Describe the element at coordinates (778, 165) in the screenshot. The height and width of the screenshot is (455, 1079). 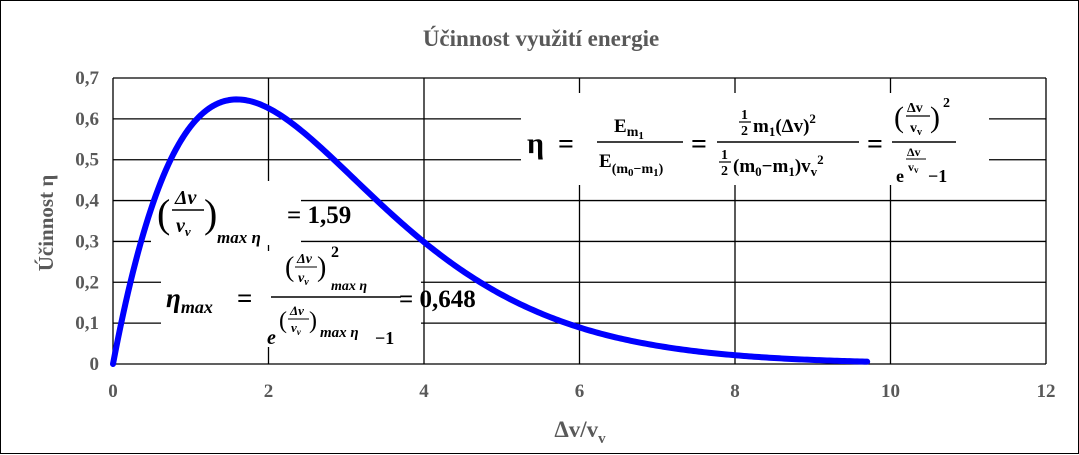
I see `f2-denominator: (m0−m1)vv2` at that location.